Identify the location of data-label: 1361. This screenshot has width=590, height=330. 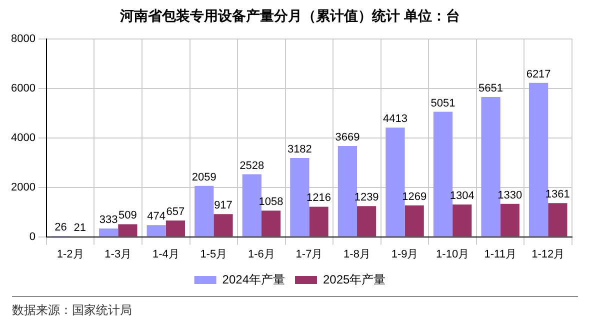
(557, 194).